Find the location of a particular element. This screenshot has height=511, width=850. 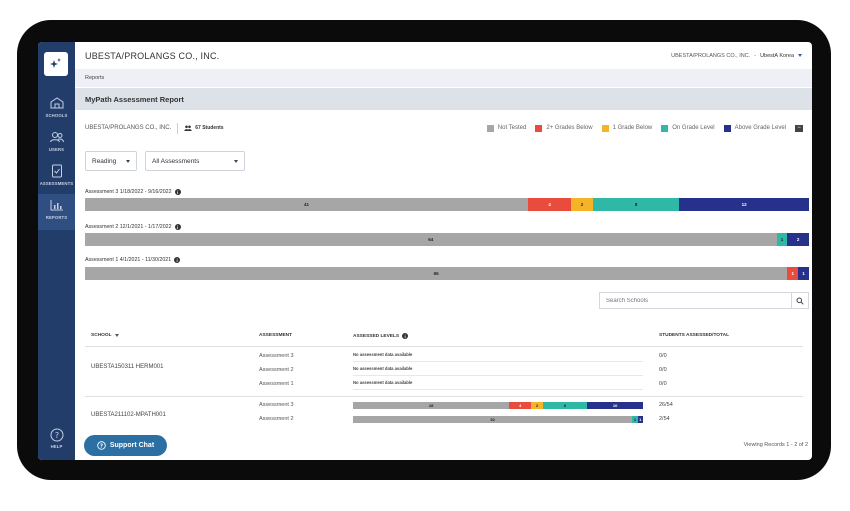

school-icon is located at coordinates (56, 103).